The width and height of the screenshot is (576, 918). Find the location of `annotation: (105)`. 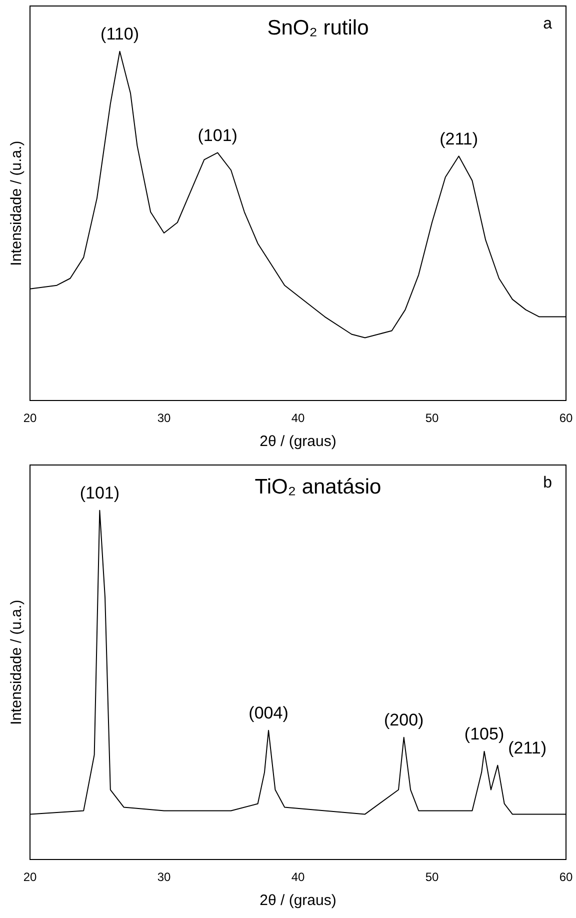

annotation: (105) is located at coordinates (484, 734).